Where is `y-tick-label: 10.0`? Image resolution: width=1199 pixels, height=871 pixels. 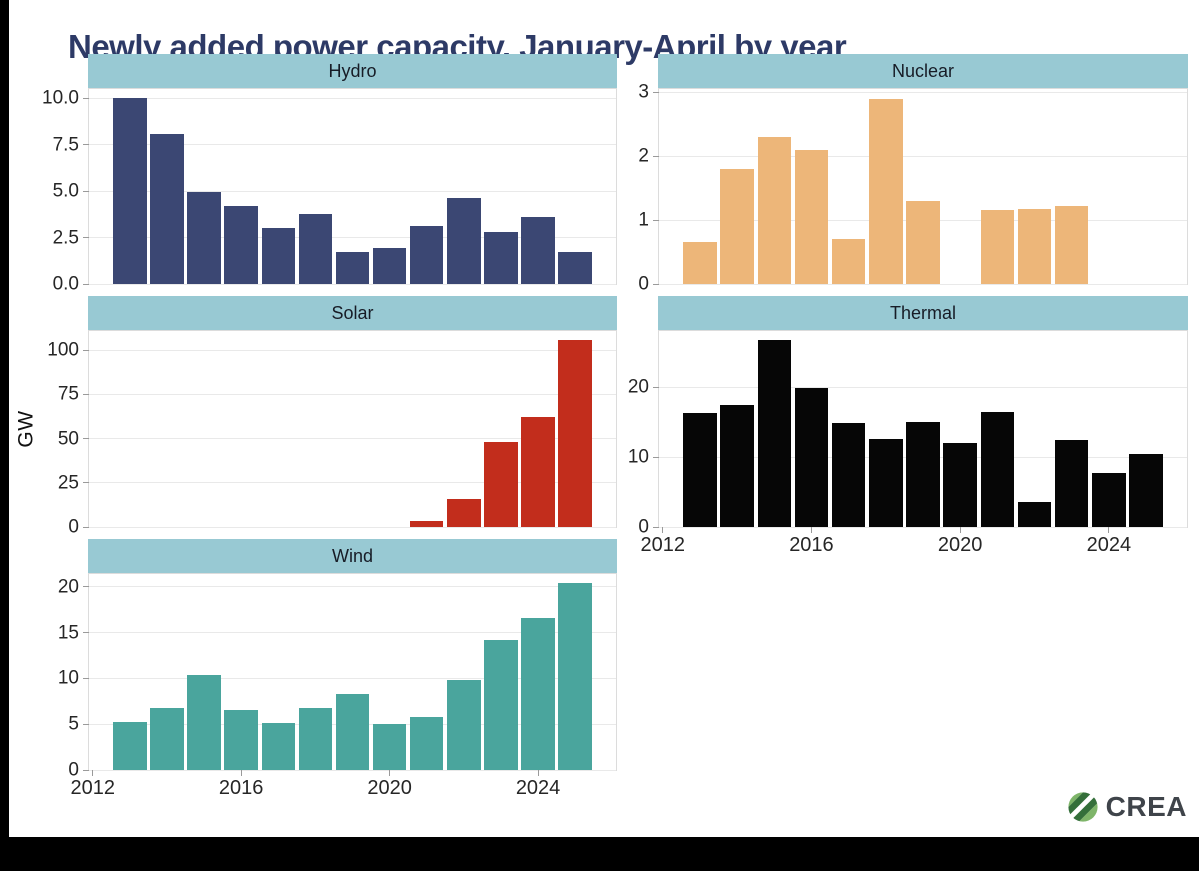
y-tick-label: 10.0 is located at coordinates (60, 98).